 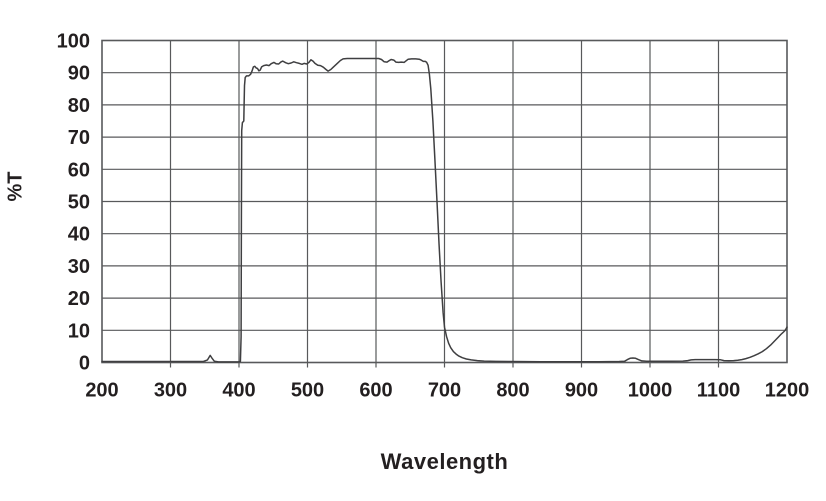 What do you see at coordinates (79, 235) in the screenshot?
I see `y-tick-label: 40` at bounding box center [79, 235].